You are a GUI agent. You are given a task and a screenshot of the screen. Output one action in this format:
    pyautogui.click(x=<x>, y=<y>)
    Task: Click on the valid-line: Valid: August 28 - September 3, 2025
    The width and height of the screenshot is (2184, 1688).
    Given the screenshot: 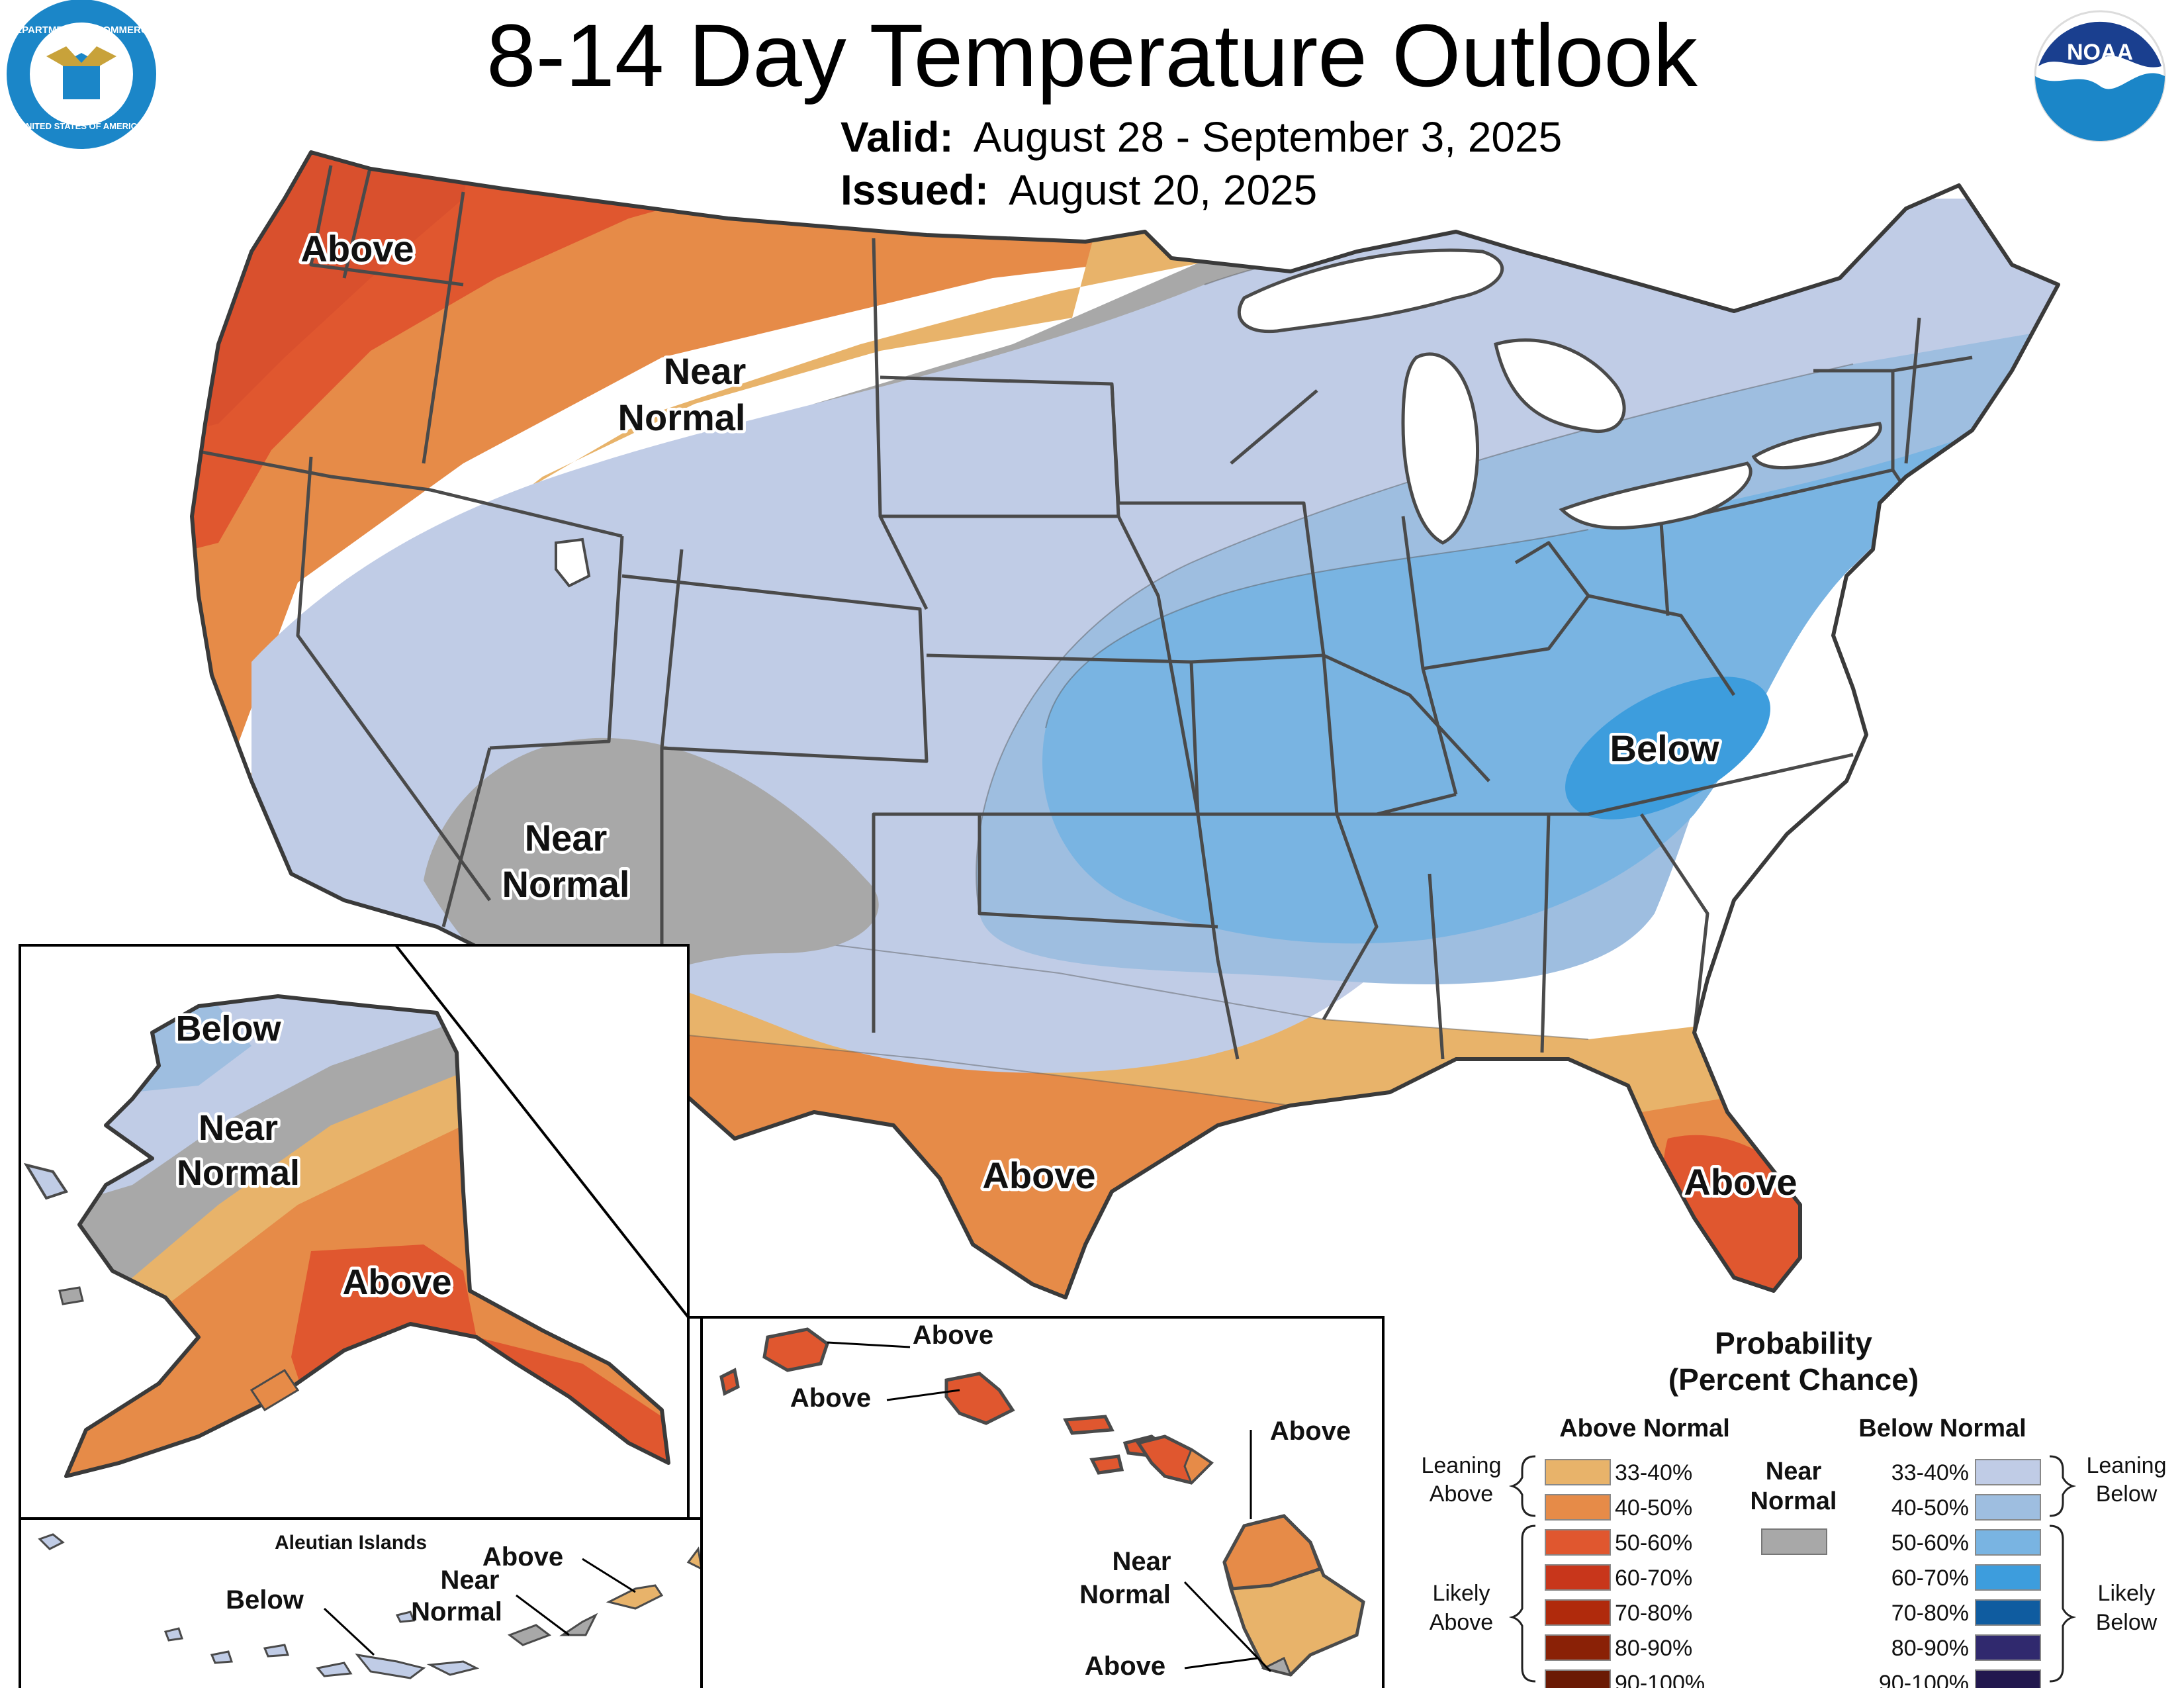 What is the action you would take?
    pyautogui.click(x=1201, y=137)
    